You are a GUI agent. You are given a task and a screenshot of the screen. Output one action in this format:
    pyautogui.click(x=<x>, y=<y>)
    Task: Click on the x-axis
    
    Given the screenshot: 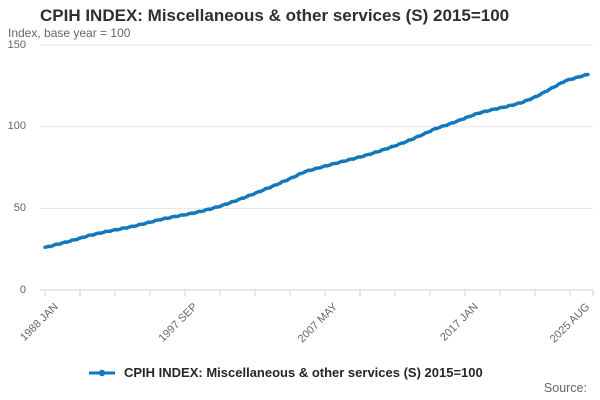 What is the action you would take?
    pyautogui.click(x=317, y=292)
    